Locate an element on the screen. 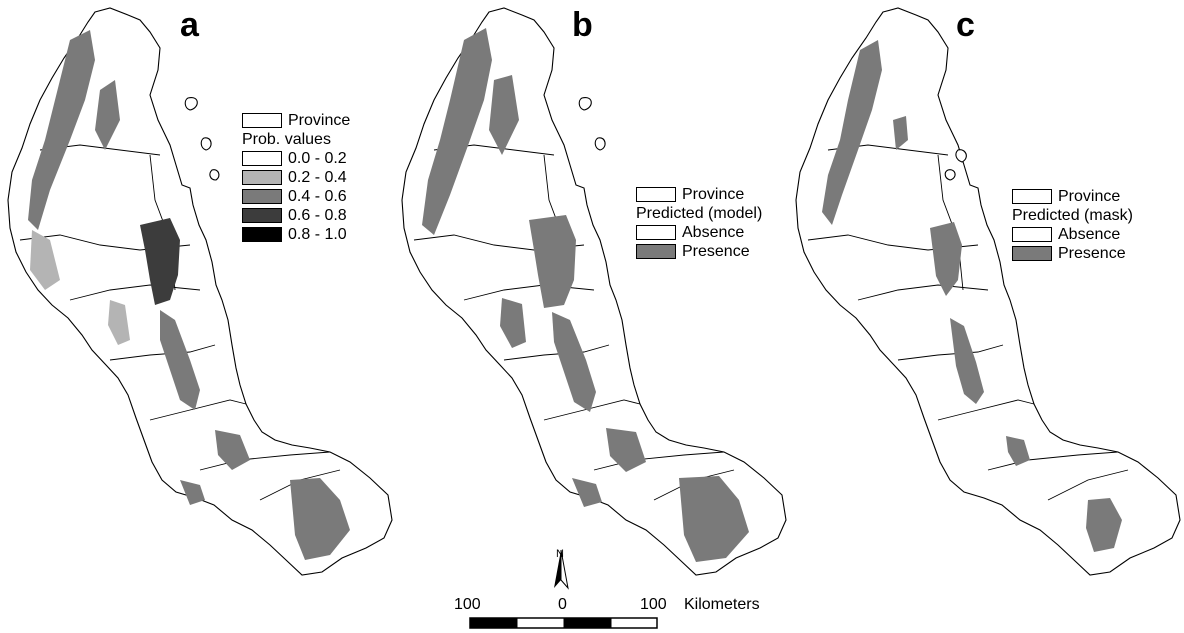 This screenshot has width=1184, height=633. legend-label: 0.8 - 1.0 is located at coordinates (317, 234).